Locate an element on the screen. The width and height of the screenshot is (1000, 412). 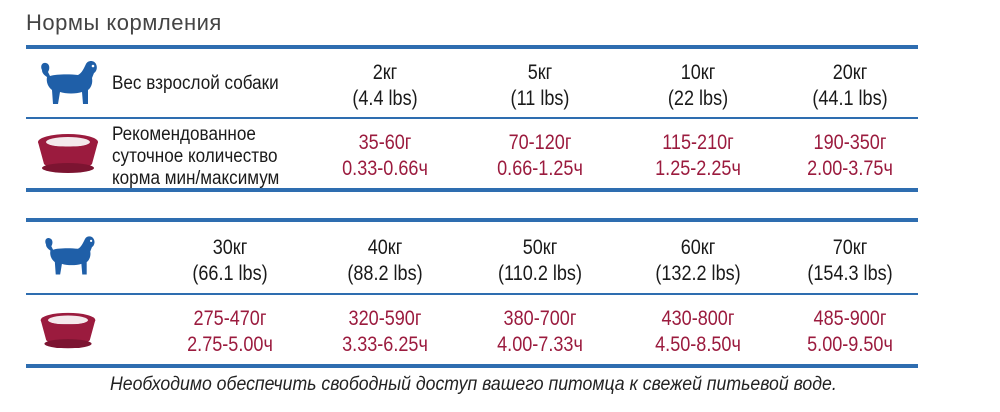
page-title: Нормы кормления is located at coordinates (124, 22).